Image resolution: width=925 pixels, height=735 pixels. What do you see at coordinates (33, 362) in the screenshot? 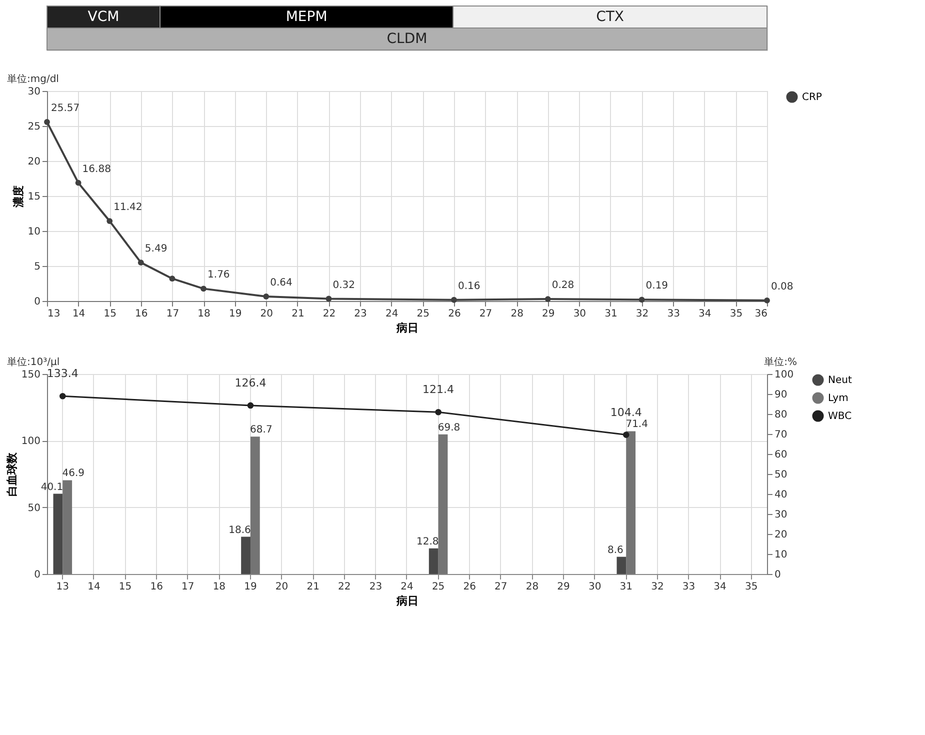
I see `text: 単位:10³/μl` at bounding box center [33, 362].